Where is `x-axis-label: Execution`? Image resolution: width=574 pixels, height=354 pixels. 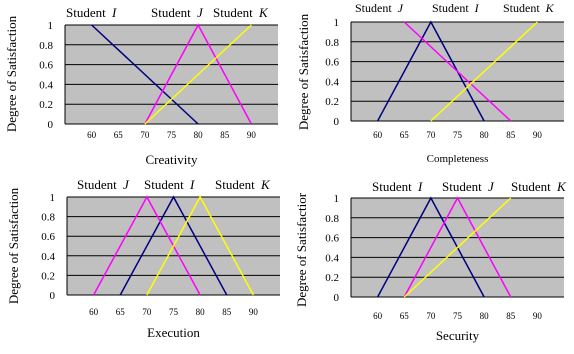 x-axis-label: Execution is located at coordinates (173, 332).